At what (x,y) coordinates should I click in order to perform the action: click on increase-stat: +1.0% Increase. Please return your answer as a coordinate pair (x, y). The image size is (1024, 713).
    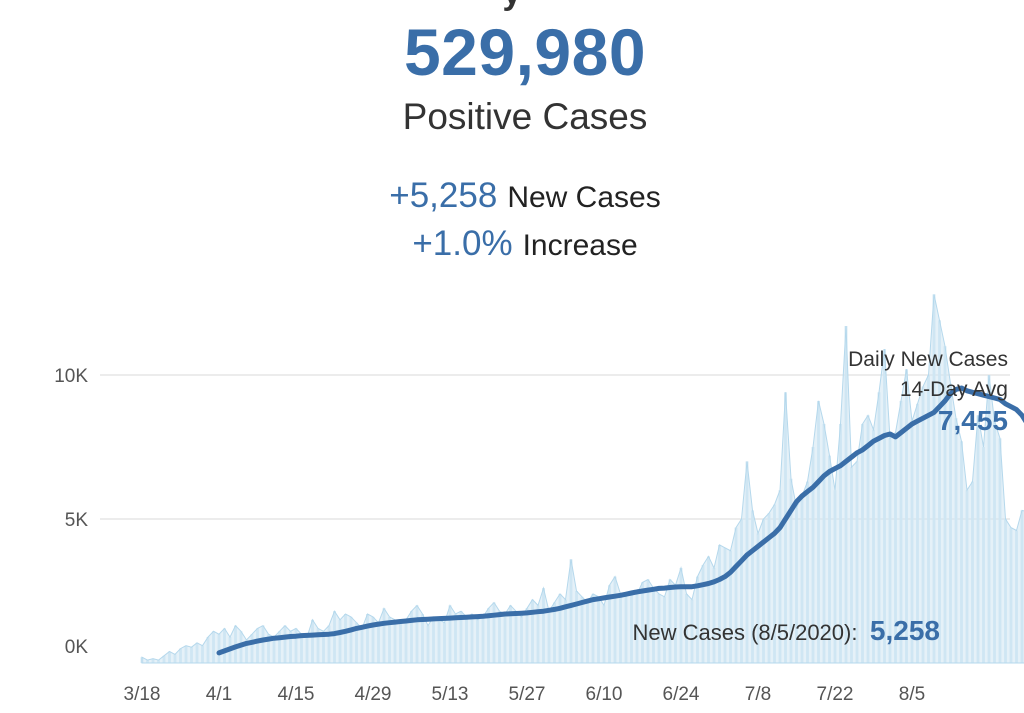
    Looking at the image, I should click on (512, 244).